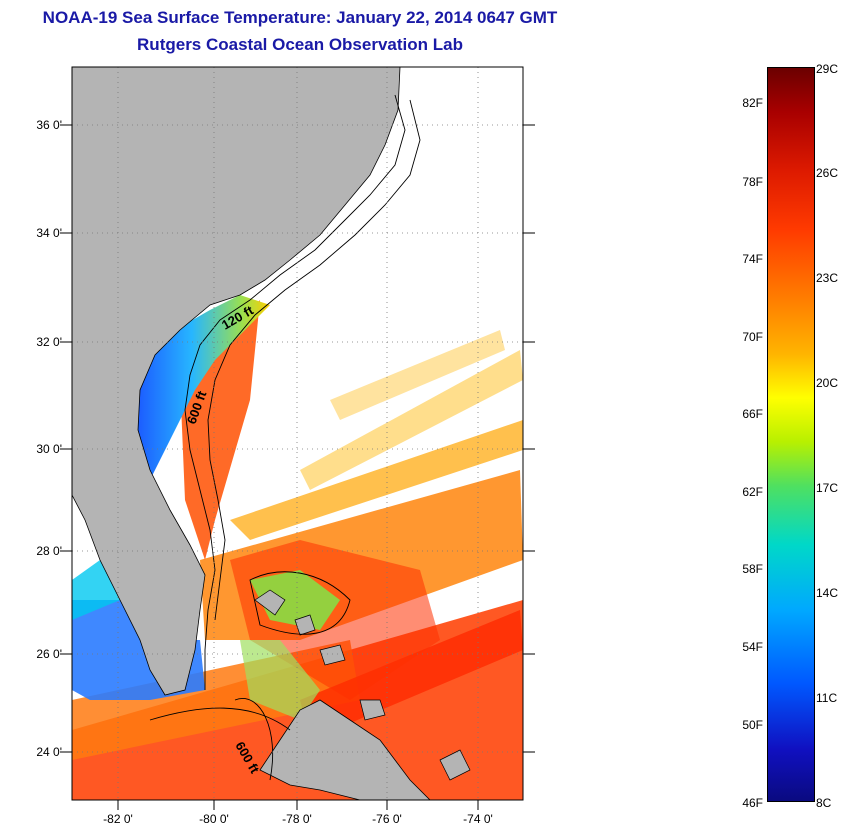  What do you see at coordinates (827, 69) in the screenshot?
I see `colorbar-c-29: 29C` at bounding box center [827, 69].